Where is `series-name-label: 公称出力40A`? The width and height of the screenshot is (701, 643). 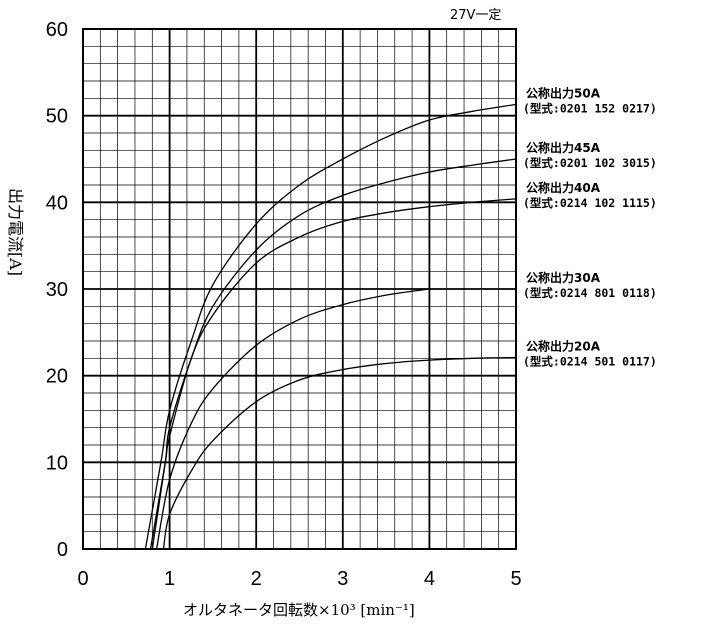
series-name-label: 公称出力40A is located at coordinates (563, 187).